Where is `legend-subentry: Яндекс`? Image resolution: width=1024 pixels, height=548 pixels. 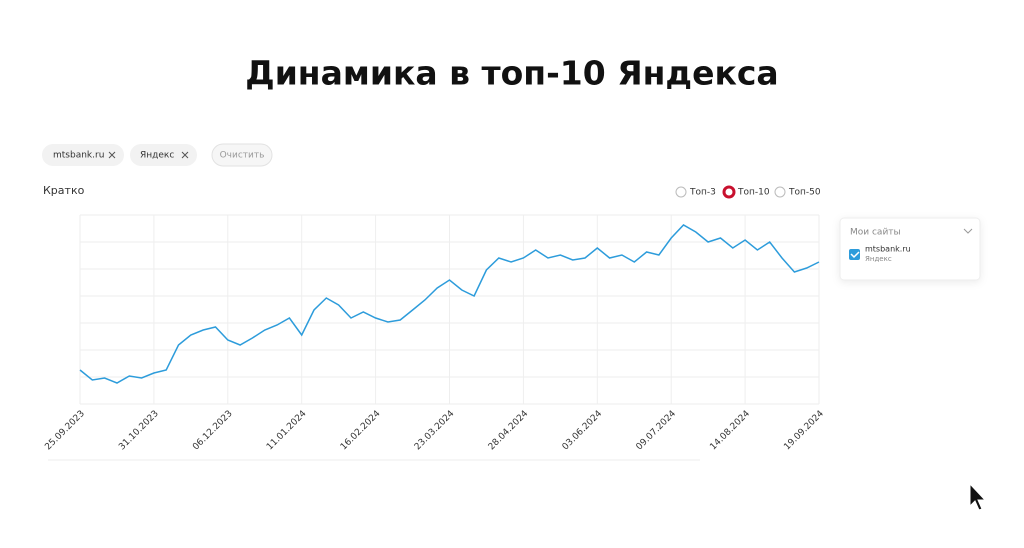
legend-subentry: Яндекс is located at coordinates (878, 259).